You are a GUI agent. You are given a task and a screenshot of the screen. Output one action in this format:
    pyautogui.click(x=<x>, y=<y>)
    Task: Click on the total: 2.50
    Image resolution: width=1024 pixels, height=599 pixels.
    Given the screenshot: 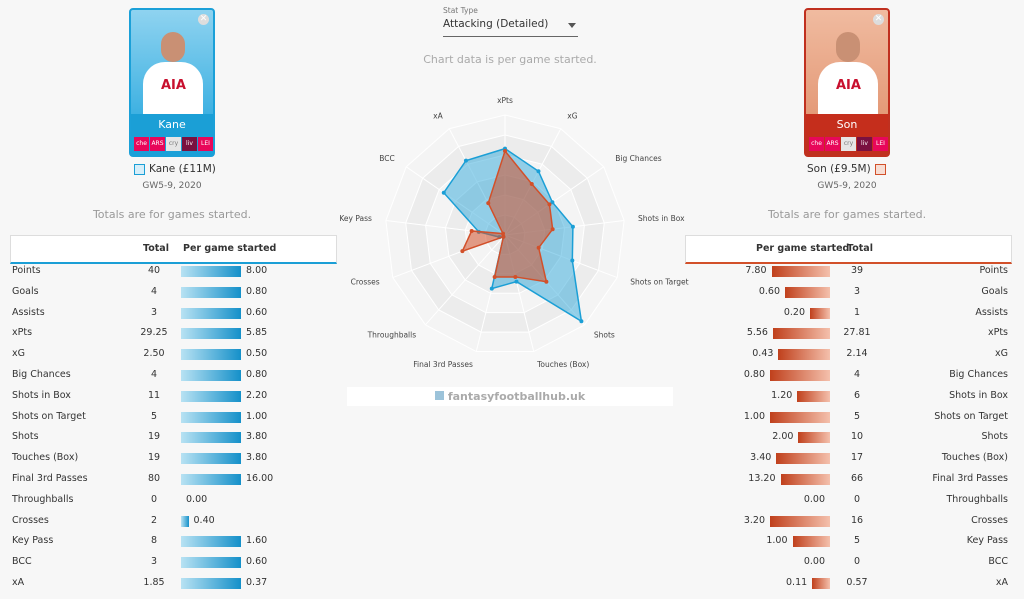 What is the action you would take?
    pyautogui.click(x=154, y=354)
    